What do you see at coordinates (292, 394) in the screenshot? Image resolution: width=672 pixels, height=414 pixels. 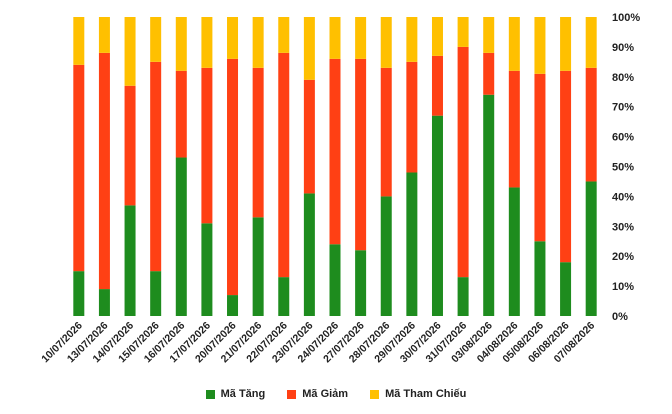 I see `legend-swatch-decrease` at bounding box center [292, 394].